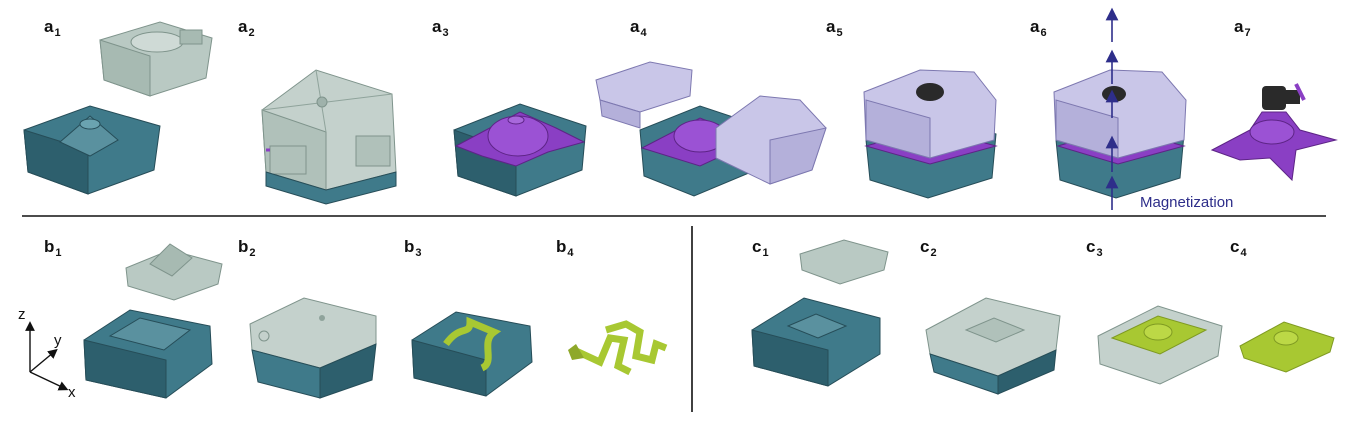 The width and height of the screenshot is (1356, 426). What do you see at coordinates (156, 59) in the screenshot?
I see `a1-top-mold-translucent` at bounding box center [156, 59].